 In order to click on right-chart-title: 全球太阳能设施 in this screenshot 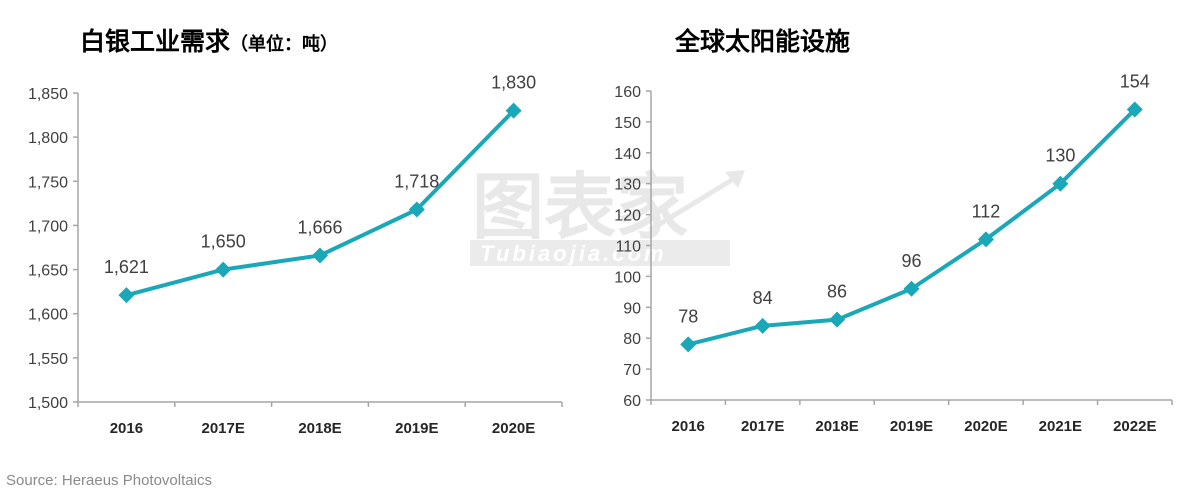, I will do `click(762, 40)`.